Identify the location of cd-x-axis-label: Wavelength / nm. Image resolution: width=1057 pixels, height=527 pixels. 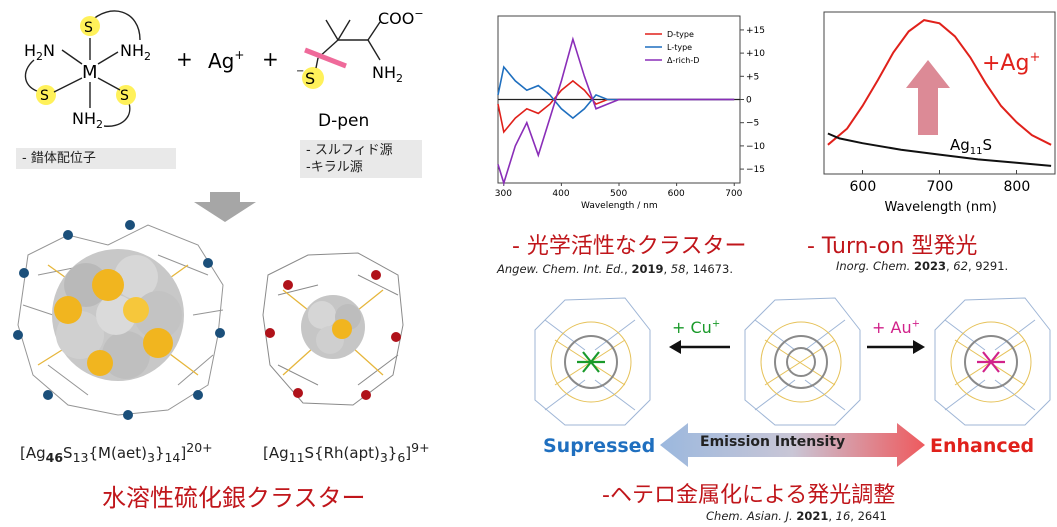
(619, 206).